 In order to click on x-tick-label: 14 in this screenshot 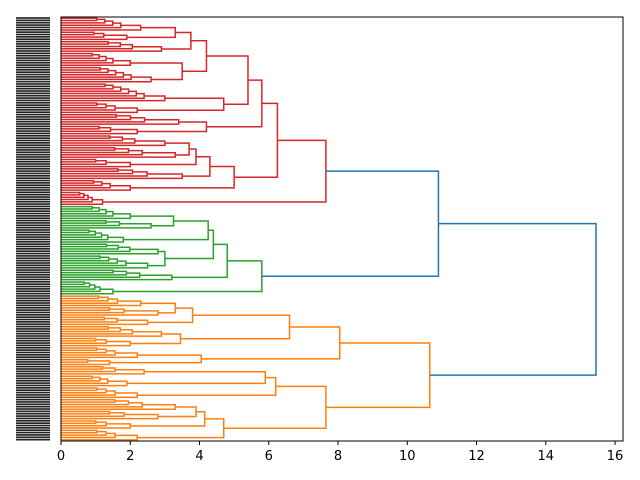, I will do `click(546, 456)`.